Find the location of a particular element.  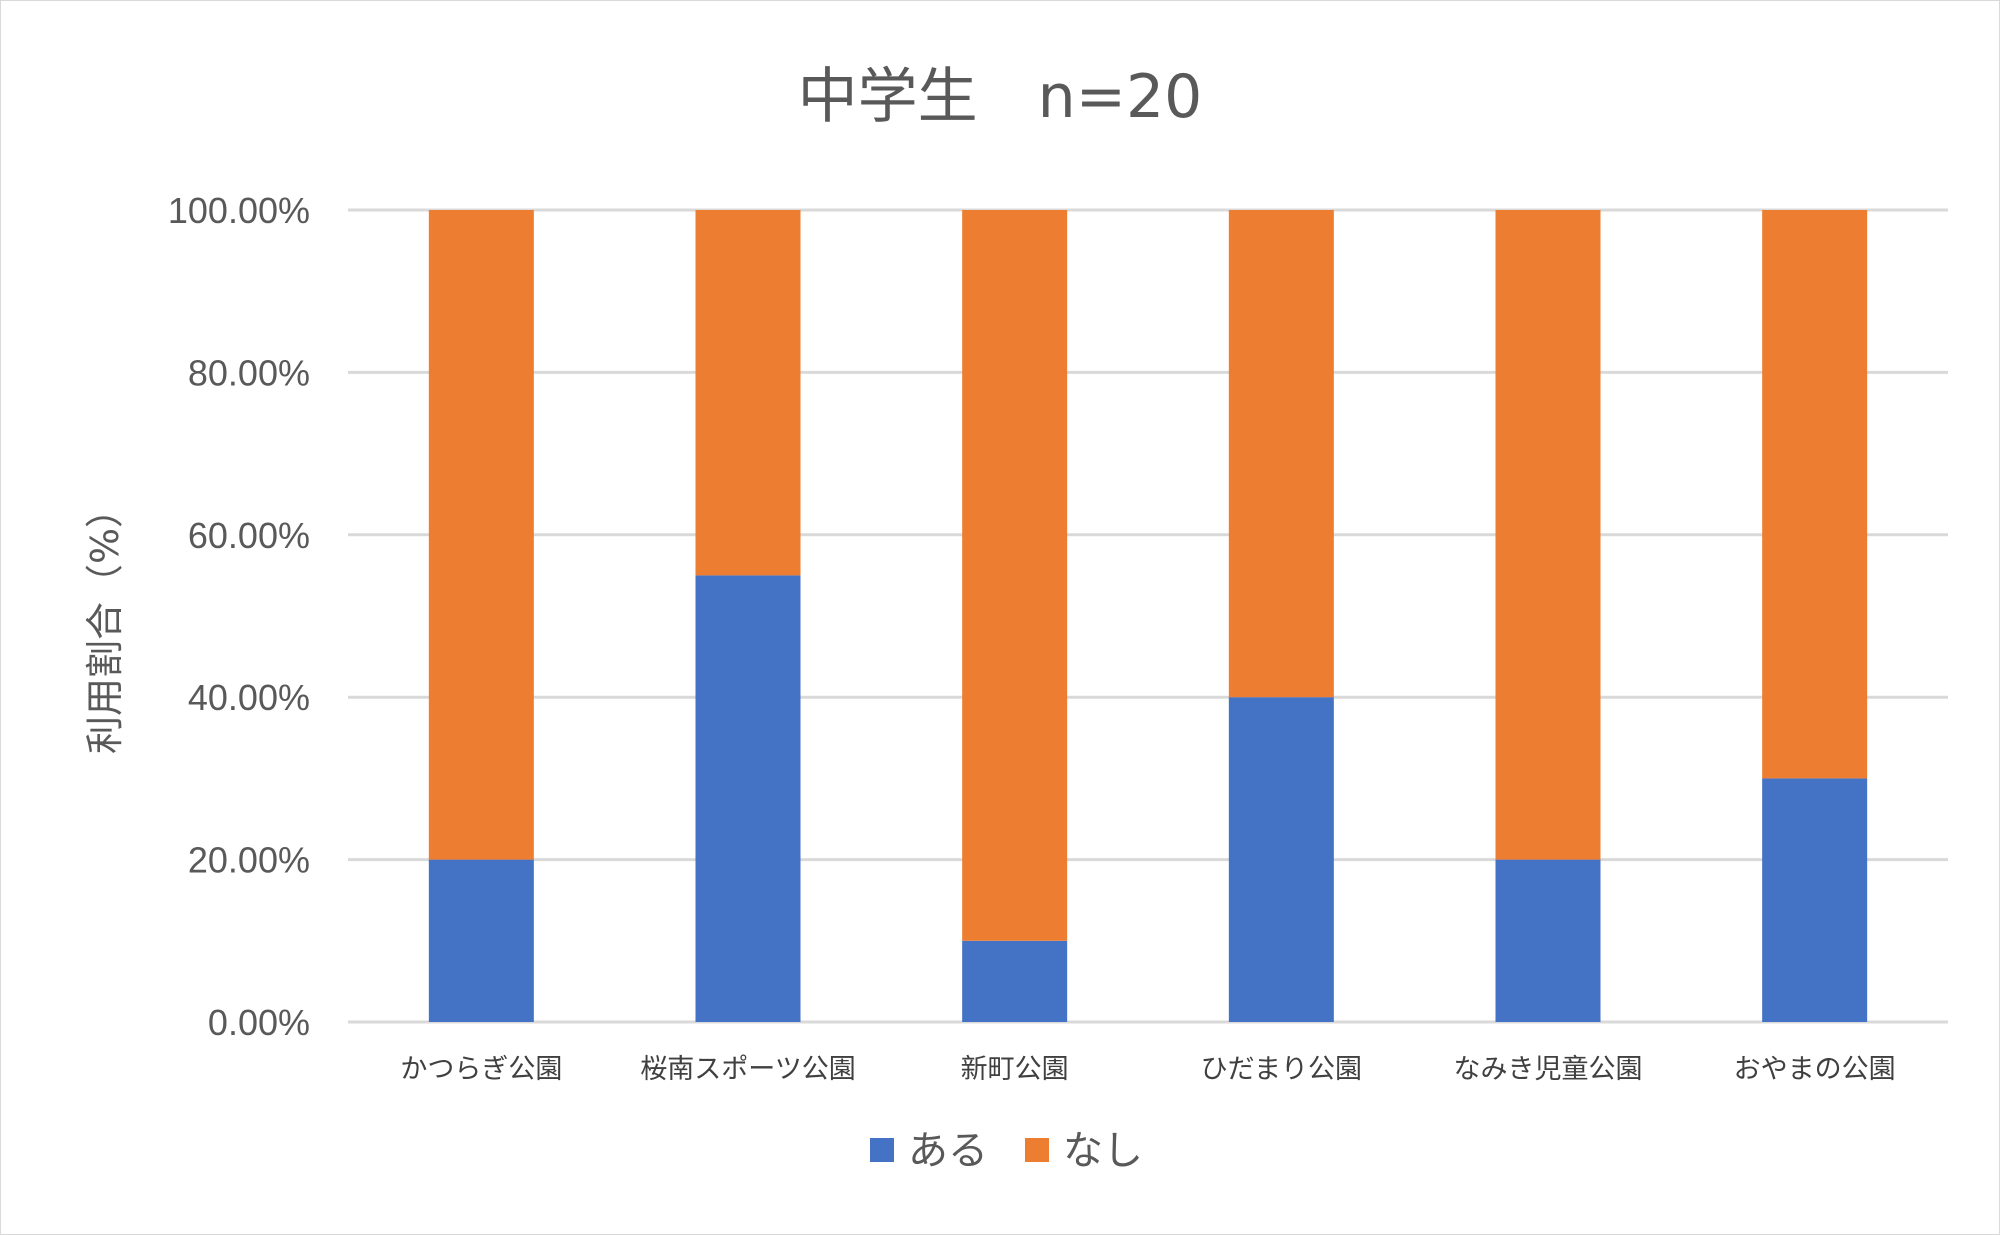

y-tick-label: 20.00% is located at coordinates (249, 860).